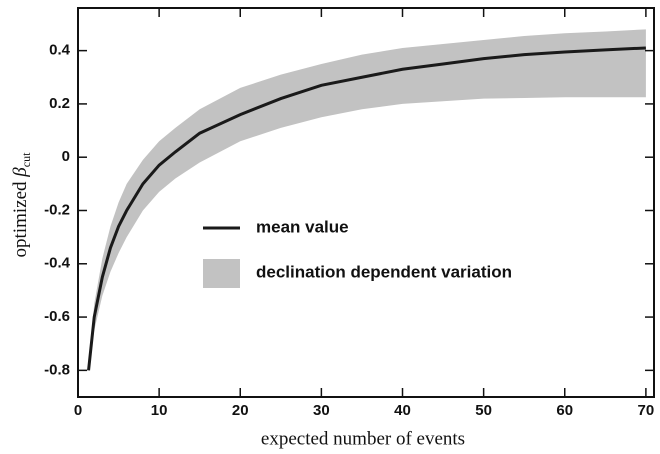  I want to click on legend-swatch, so click(221, 273).